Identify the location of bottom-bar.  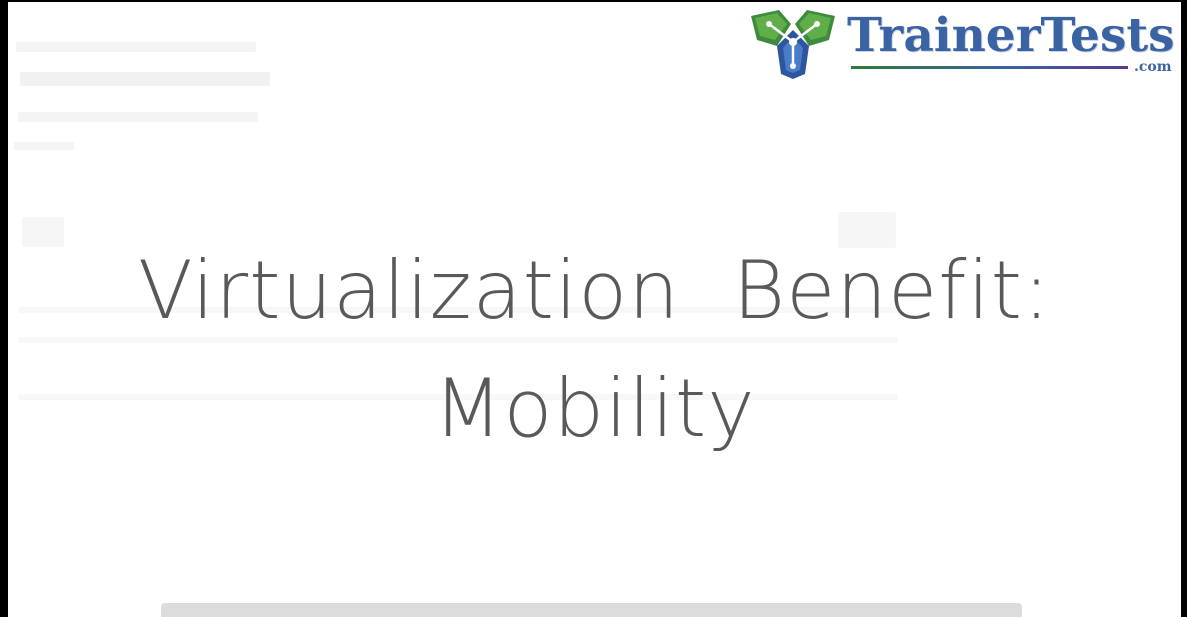
(591, 610).